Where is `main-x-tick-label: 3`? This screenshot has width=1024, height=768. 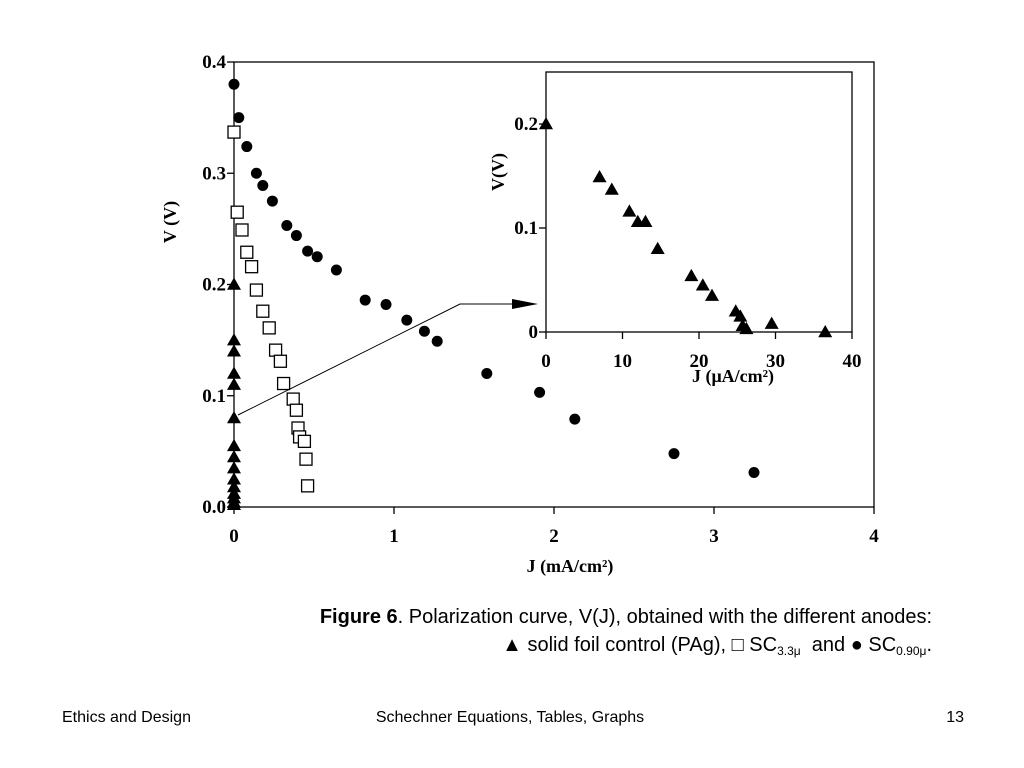
main-x-tick-label: 3 is located at coordinates (714, 536).